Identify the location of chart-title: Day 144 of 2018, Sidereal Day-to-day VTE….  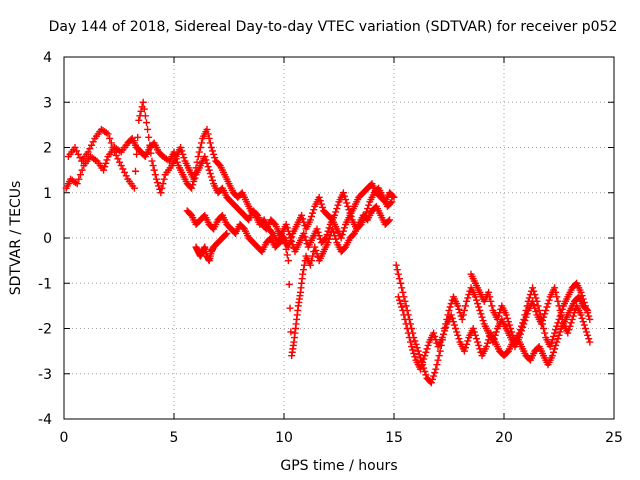
(333, 27).